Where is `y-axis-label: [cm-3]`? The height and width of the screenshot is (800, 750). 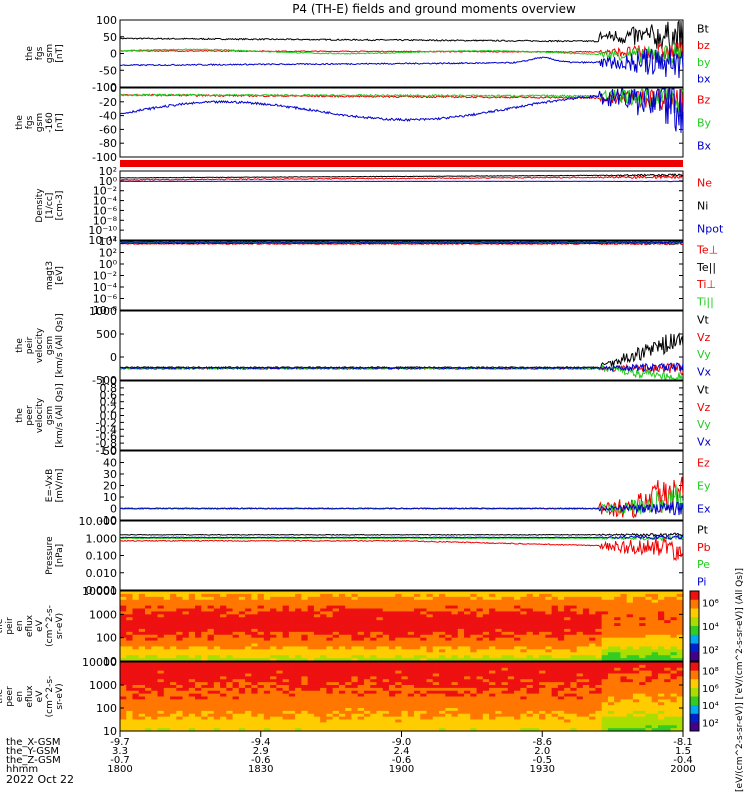
y-axis-label: [cm-3] is located at coordinates (60, 206).